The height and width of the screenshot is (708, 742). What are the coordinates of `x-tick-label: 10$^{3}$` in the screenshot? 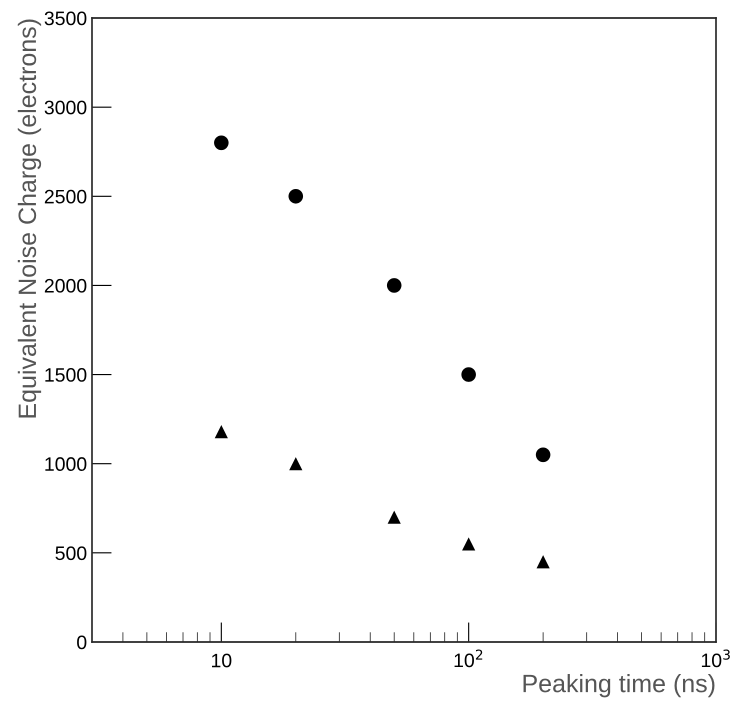 It's located at (716, 659).